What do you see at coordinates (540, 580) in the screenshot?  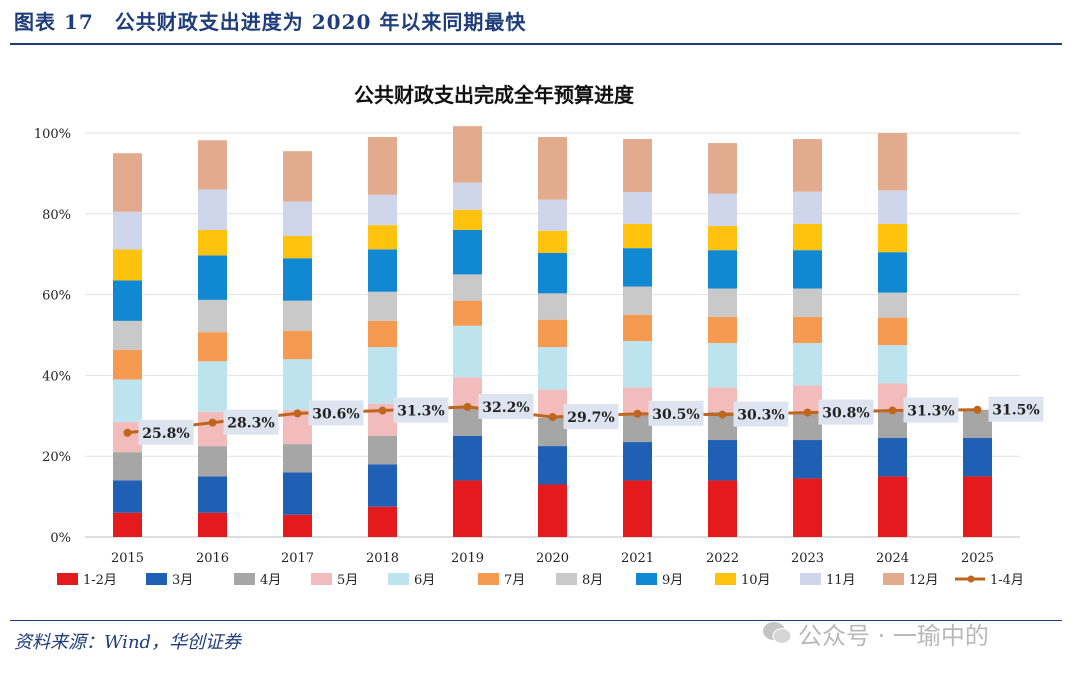 I see `legend: 1-2月 3月 4月 5月 6月 7月 8月 9月 10月 11月 12月 1-4月` at bounding box center [540, 580].